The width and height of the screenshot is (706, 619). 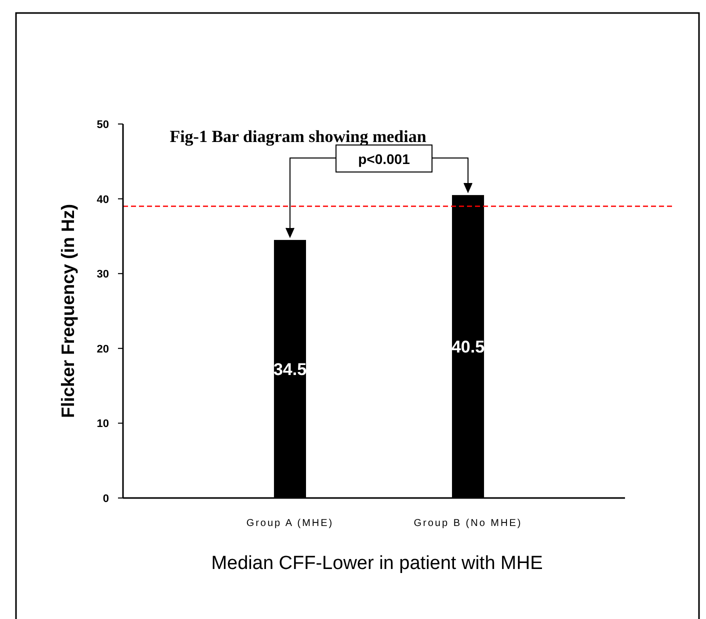 I want to click on y-tick-label: 10, so click(x=102, y=424).